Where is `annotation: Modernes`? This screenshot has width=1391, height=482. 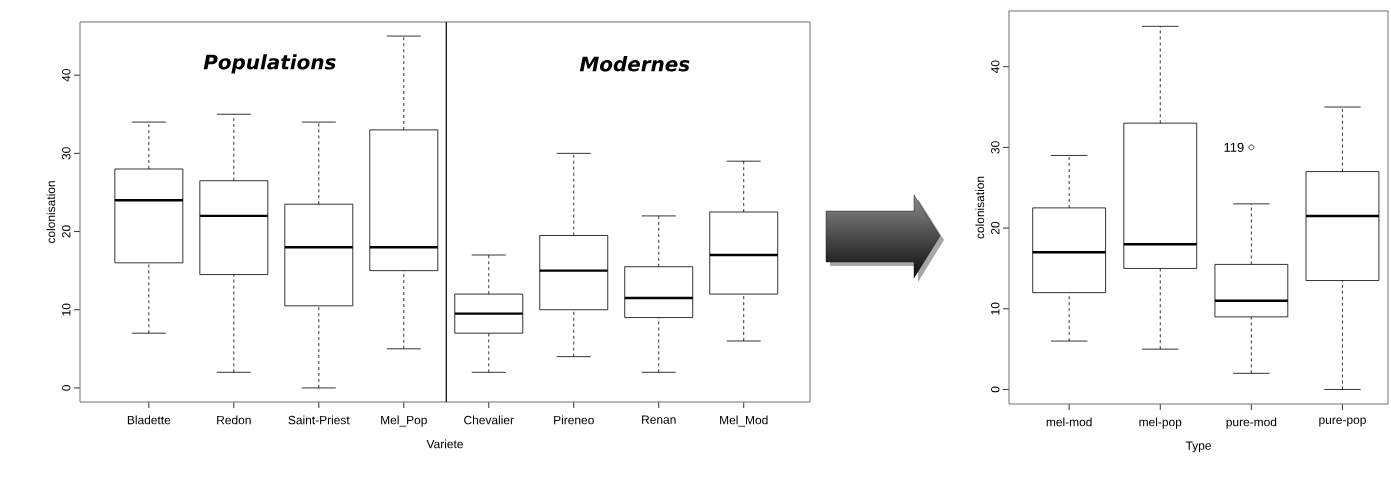 annotation: Modernes is located at coordinates (634, 64).